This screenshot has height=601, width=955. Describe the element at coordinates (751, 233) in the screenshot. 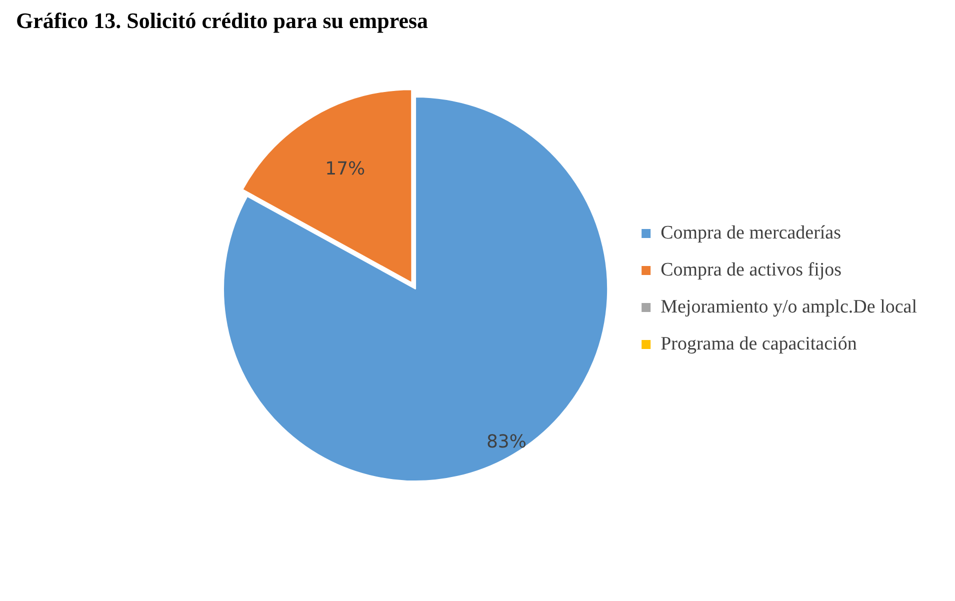

I see `legend-label: Compra de mercaderías` at that location.